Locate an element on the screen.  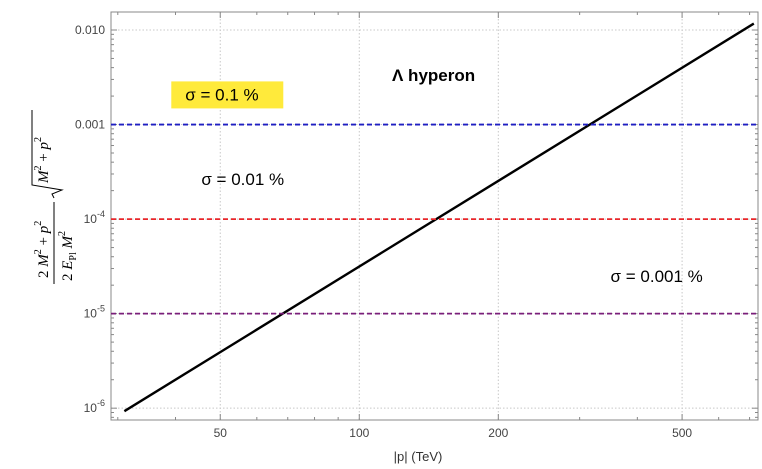
annotation-label: σ = 0.1 % is located at coordinates (221, 94).